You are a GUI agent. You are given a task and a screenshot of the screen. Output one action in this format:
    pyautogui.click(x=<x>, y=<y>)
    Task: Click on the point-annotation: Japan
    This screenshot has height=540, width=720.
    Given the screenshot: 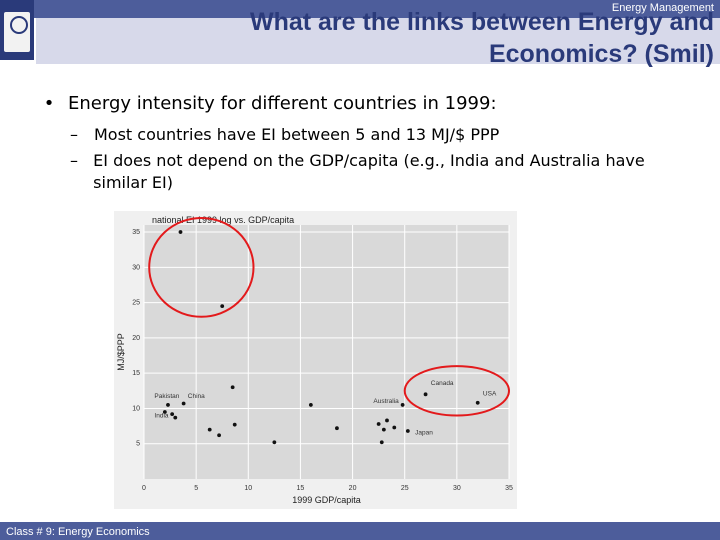 What is the action you would take?
    pyautogui.click(x=424, y=433)
    